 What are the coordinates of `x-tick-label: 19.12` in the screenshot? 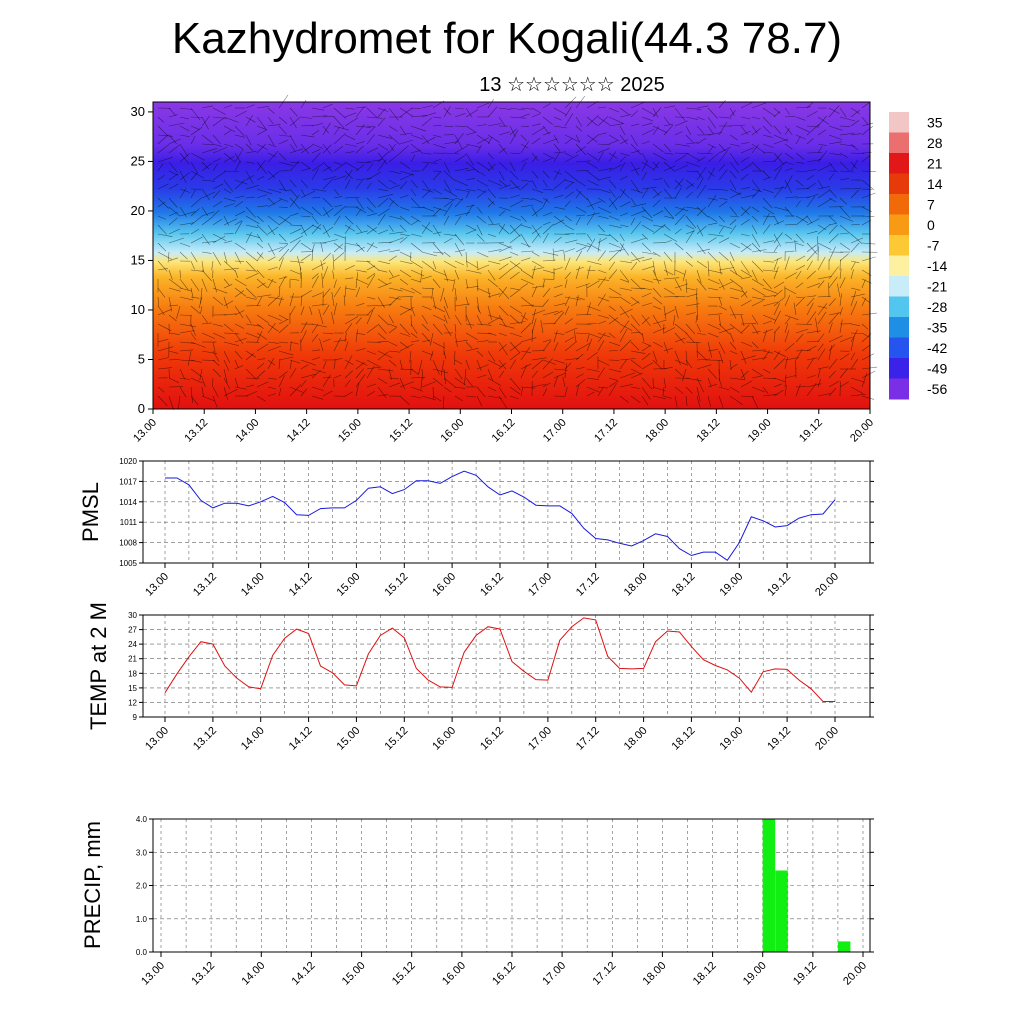 It's located at (805, 974).